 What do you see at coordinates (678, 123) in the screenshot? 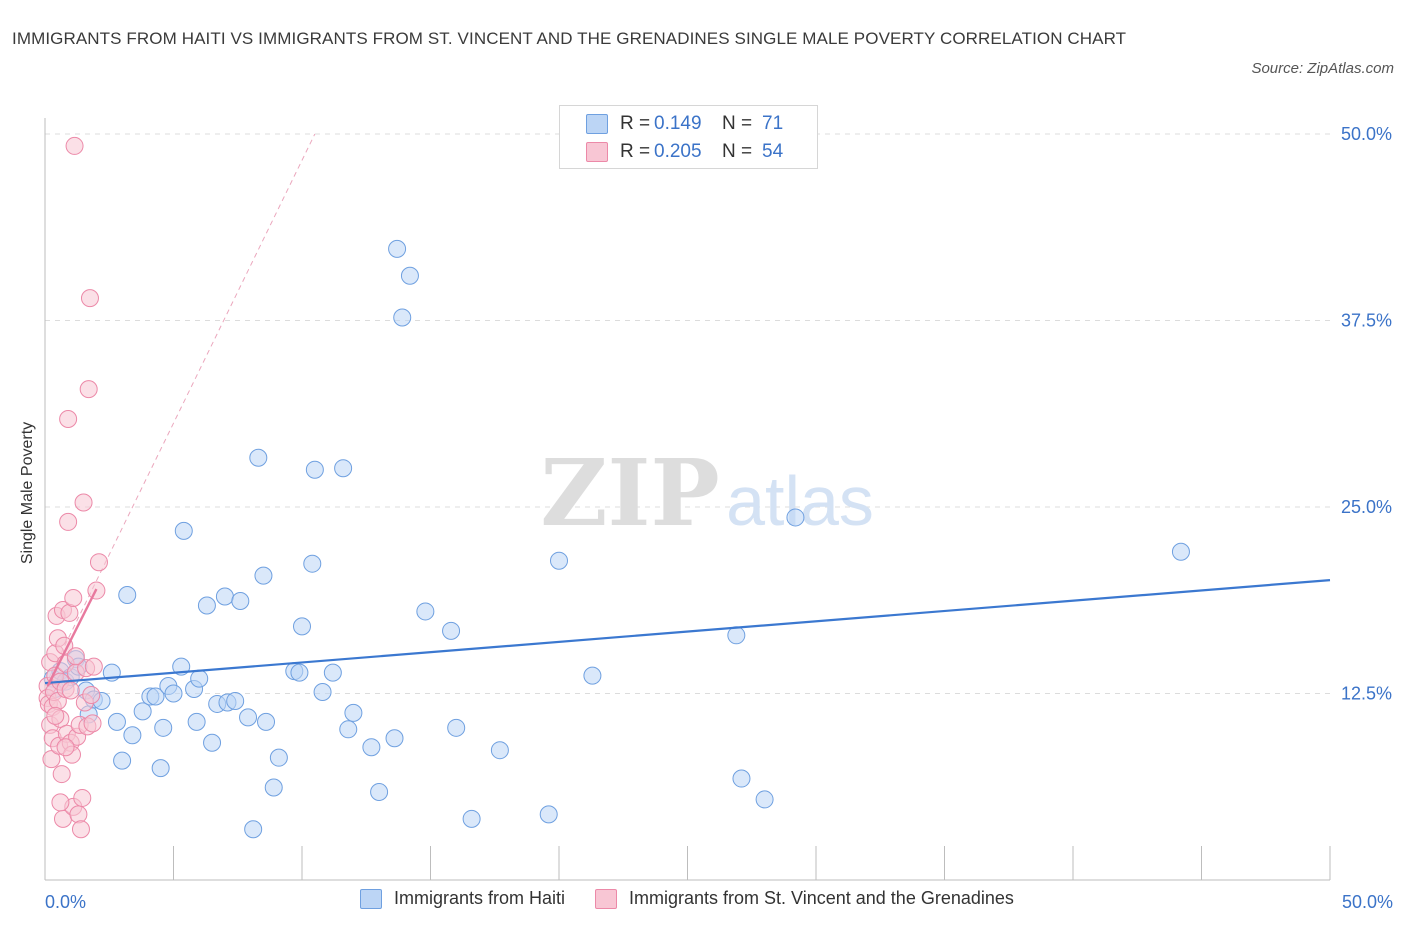
I see `legend-r-value: 0.149` at bounding box center [678, 123].